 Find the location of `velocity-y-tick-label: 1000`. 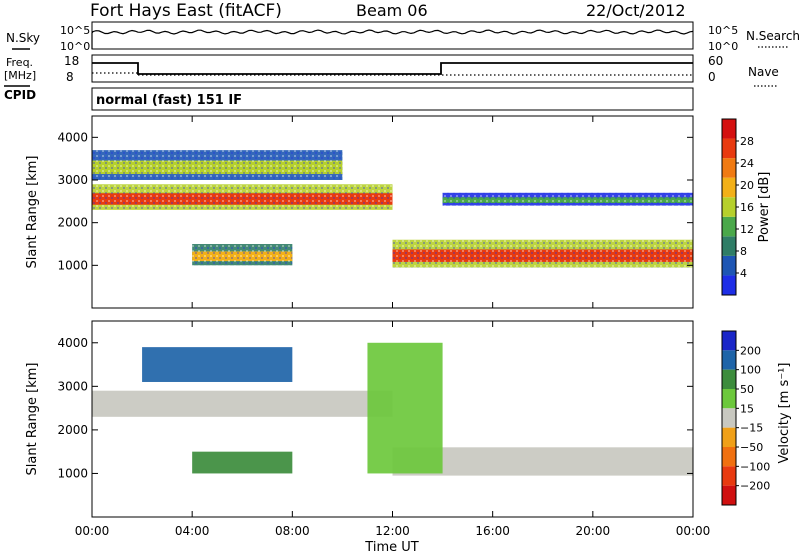

velocity-y-tick-label: 1000 is located at coordinates (72, 473).